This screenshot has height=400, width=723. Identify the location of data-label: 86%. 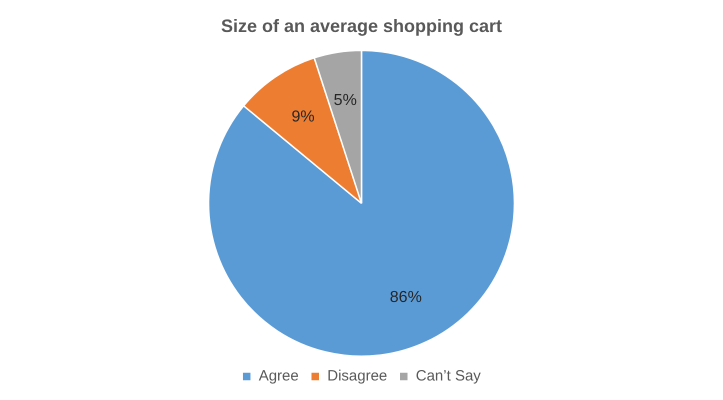
(406, 297).